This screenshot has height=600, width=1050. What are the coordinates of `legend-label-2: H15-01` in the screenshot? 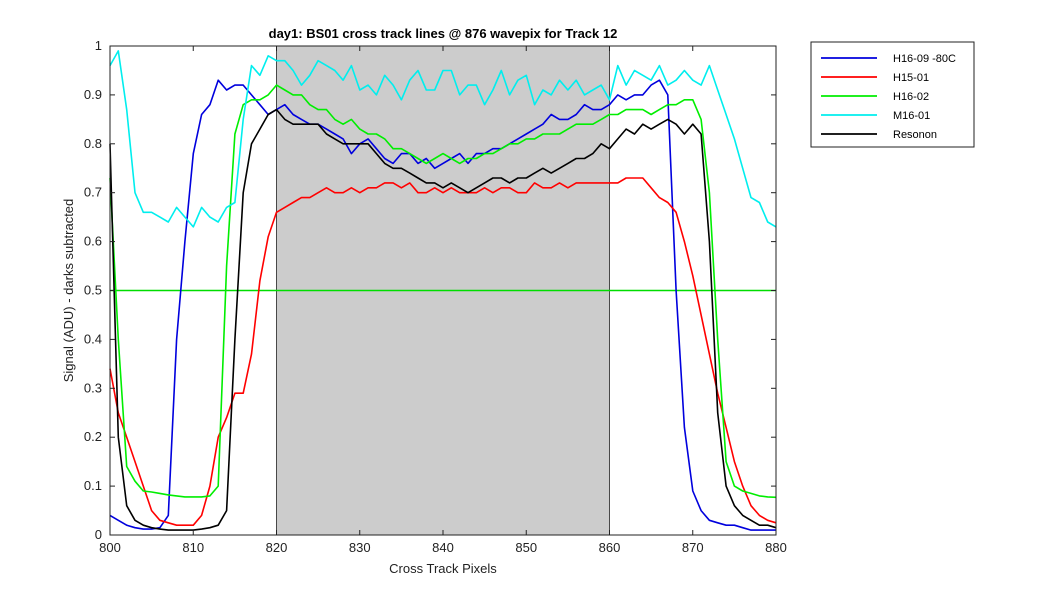 It's located at (911, 78).